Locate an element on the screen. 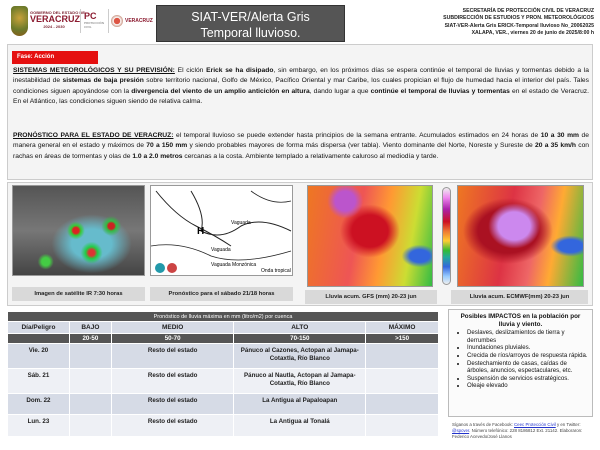 The width and height of the screenshot is (600, 450). impact-item: Inundaciones pluviales. is located at coordinates (527, 348).